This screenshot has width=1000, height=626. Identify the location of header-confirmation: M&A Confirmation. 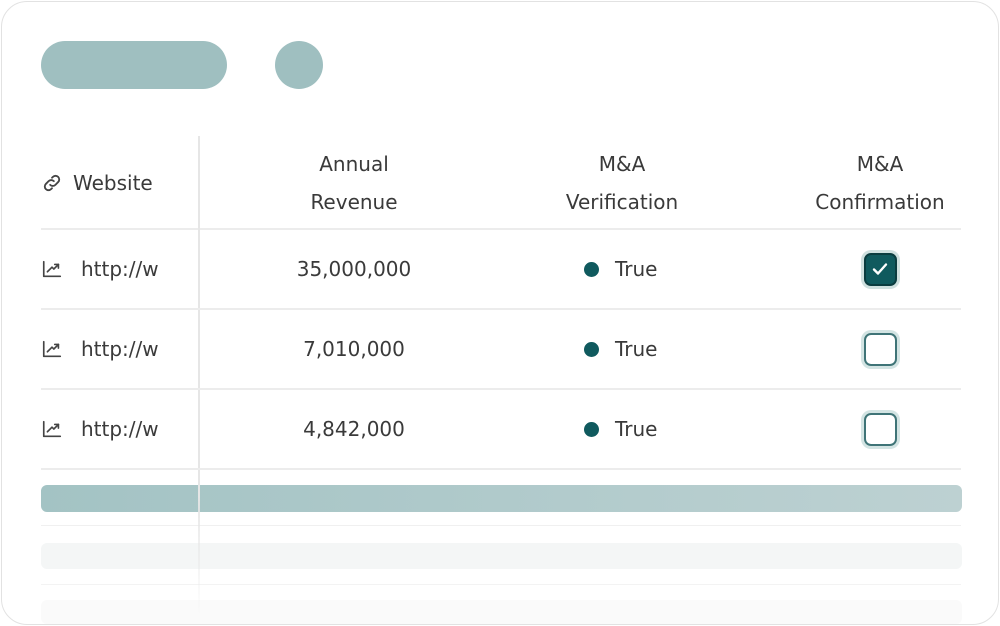
(880, 183).